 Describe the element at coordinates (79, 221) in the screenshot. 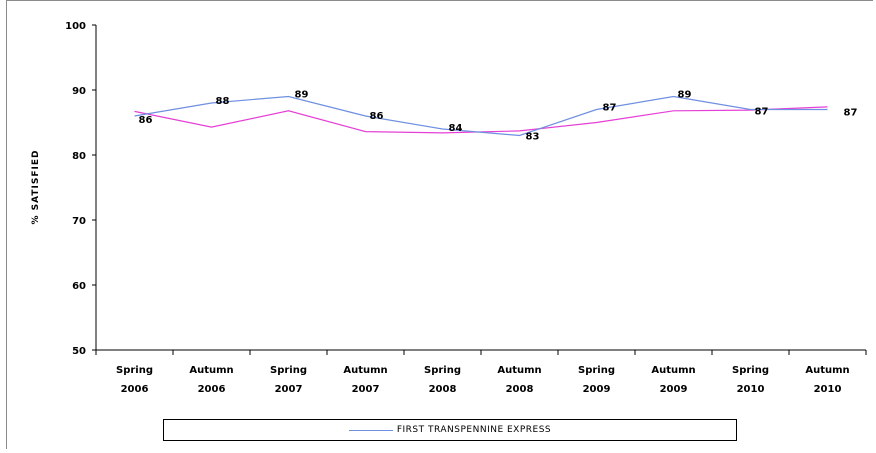

I see `y-tick-label: 70` at that location.